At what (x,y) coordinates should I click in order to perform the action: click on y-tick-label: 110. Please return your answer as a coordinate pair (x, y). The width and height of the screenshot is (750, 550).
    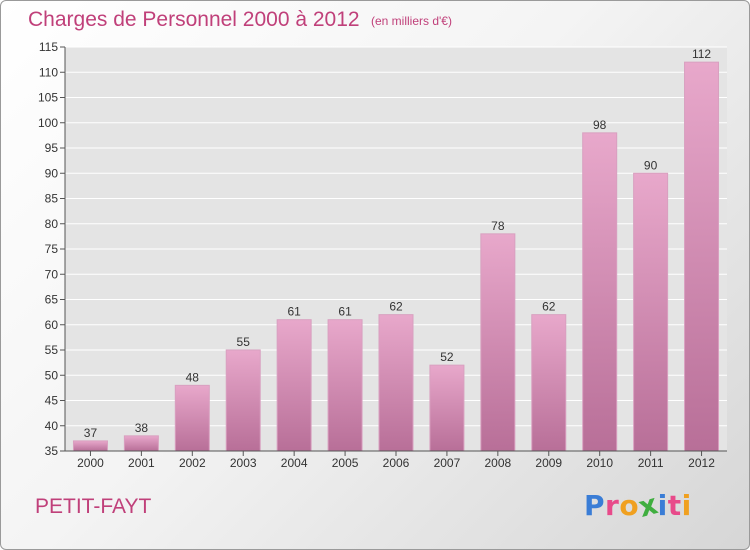
    Looking at the image, I should click on (48, 72).